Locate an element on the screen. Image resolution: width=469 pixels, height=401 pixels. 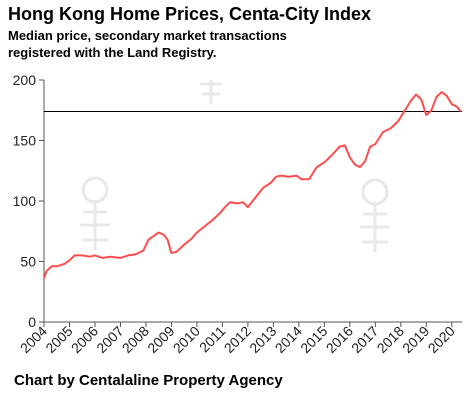
x-tick-label: 2019 is located at coordinates (415, 339).